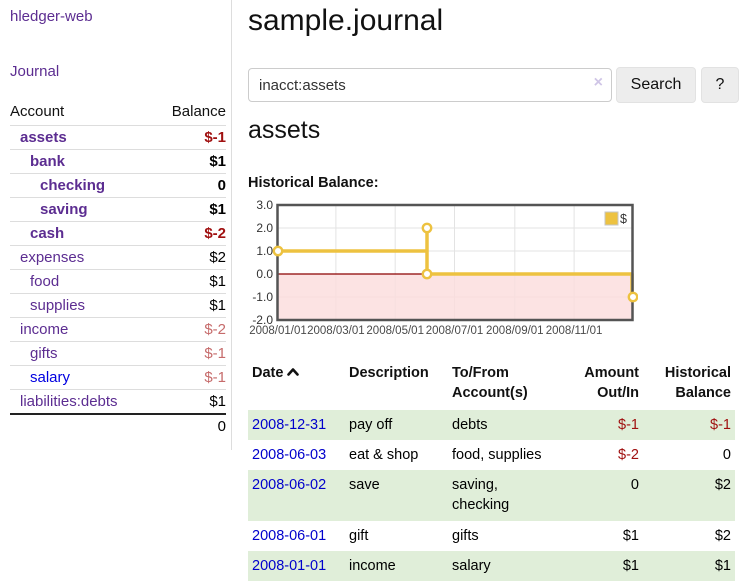 This screenshot has width=742, height=582. Describe the element at coordinates (51, 16) in the screenshot. I see `brand-link: hledger-web` at that location.